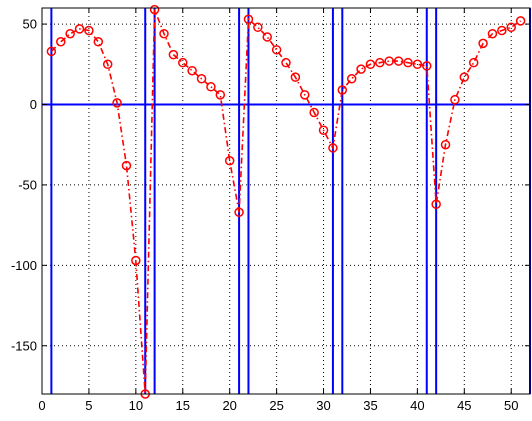  I want to click on y-tick-label: -50, so click(27, 184).